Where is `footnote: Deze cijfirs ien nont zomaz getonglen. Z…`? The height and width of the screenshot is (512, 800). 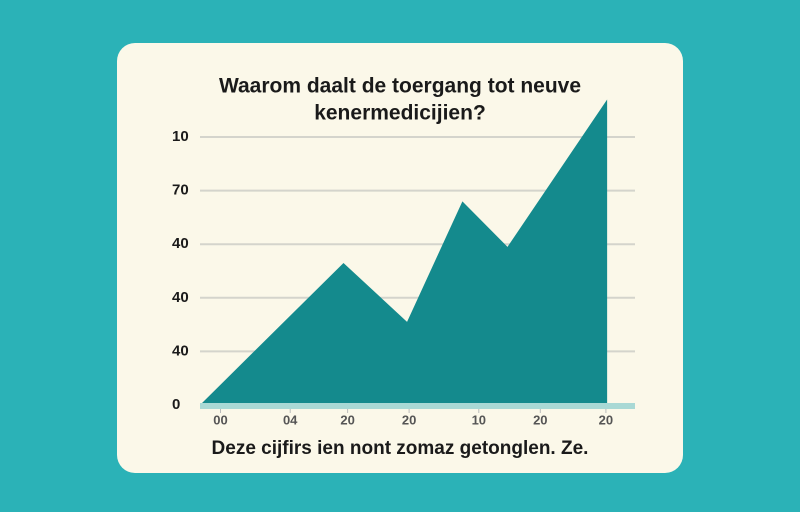 footnote: Deze cijfirs ien nont zomaz getonglen. Z… is located at coordinates (400, 448).